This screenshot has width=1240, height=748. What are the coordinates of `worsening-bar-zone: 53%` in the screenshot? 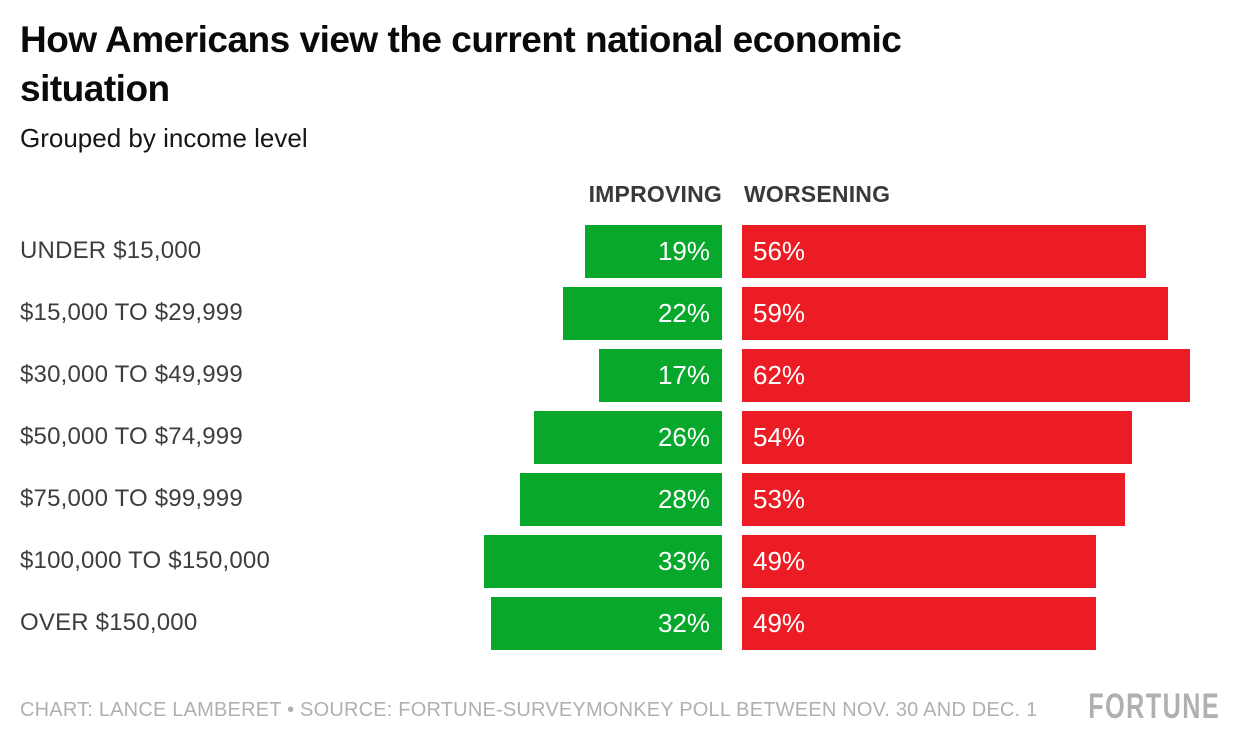 It's located at (966, 499).